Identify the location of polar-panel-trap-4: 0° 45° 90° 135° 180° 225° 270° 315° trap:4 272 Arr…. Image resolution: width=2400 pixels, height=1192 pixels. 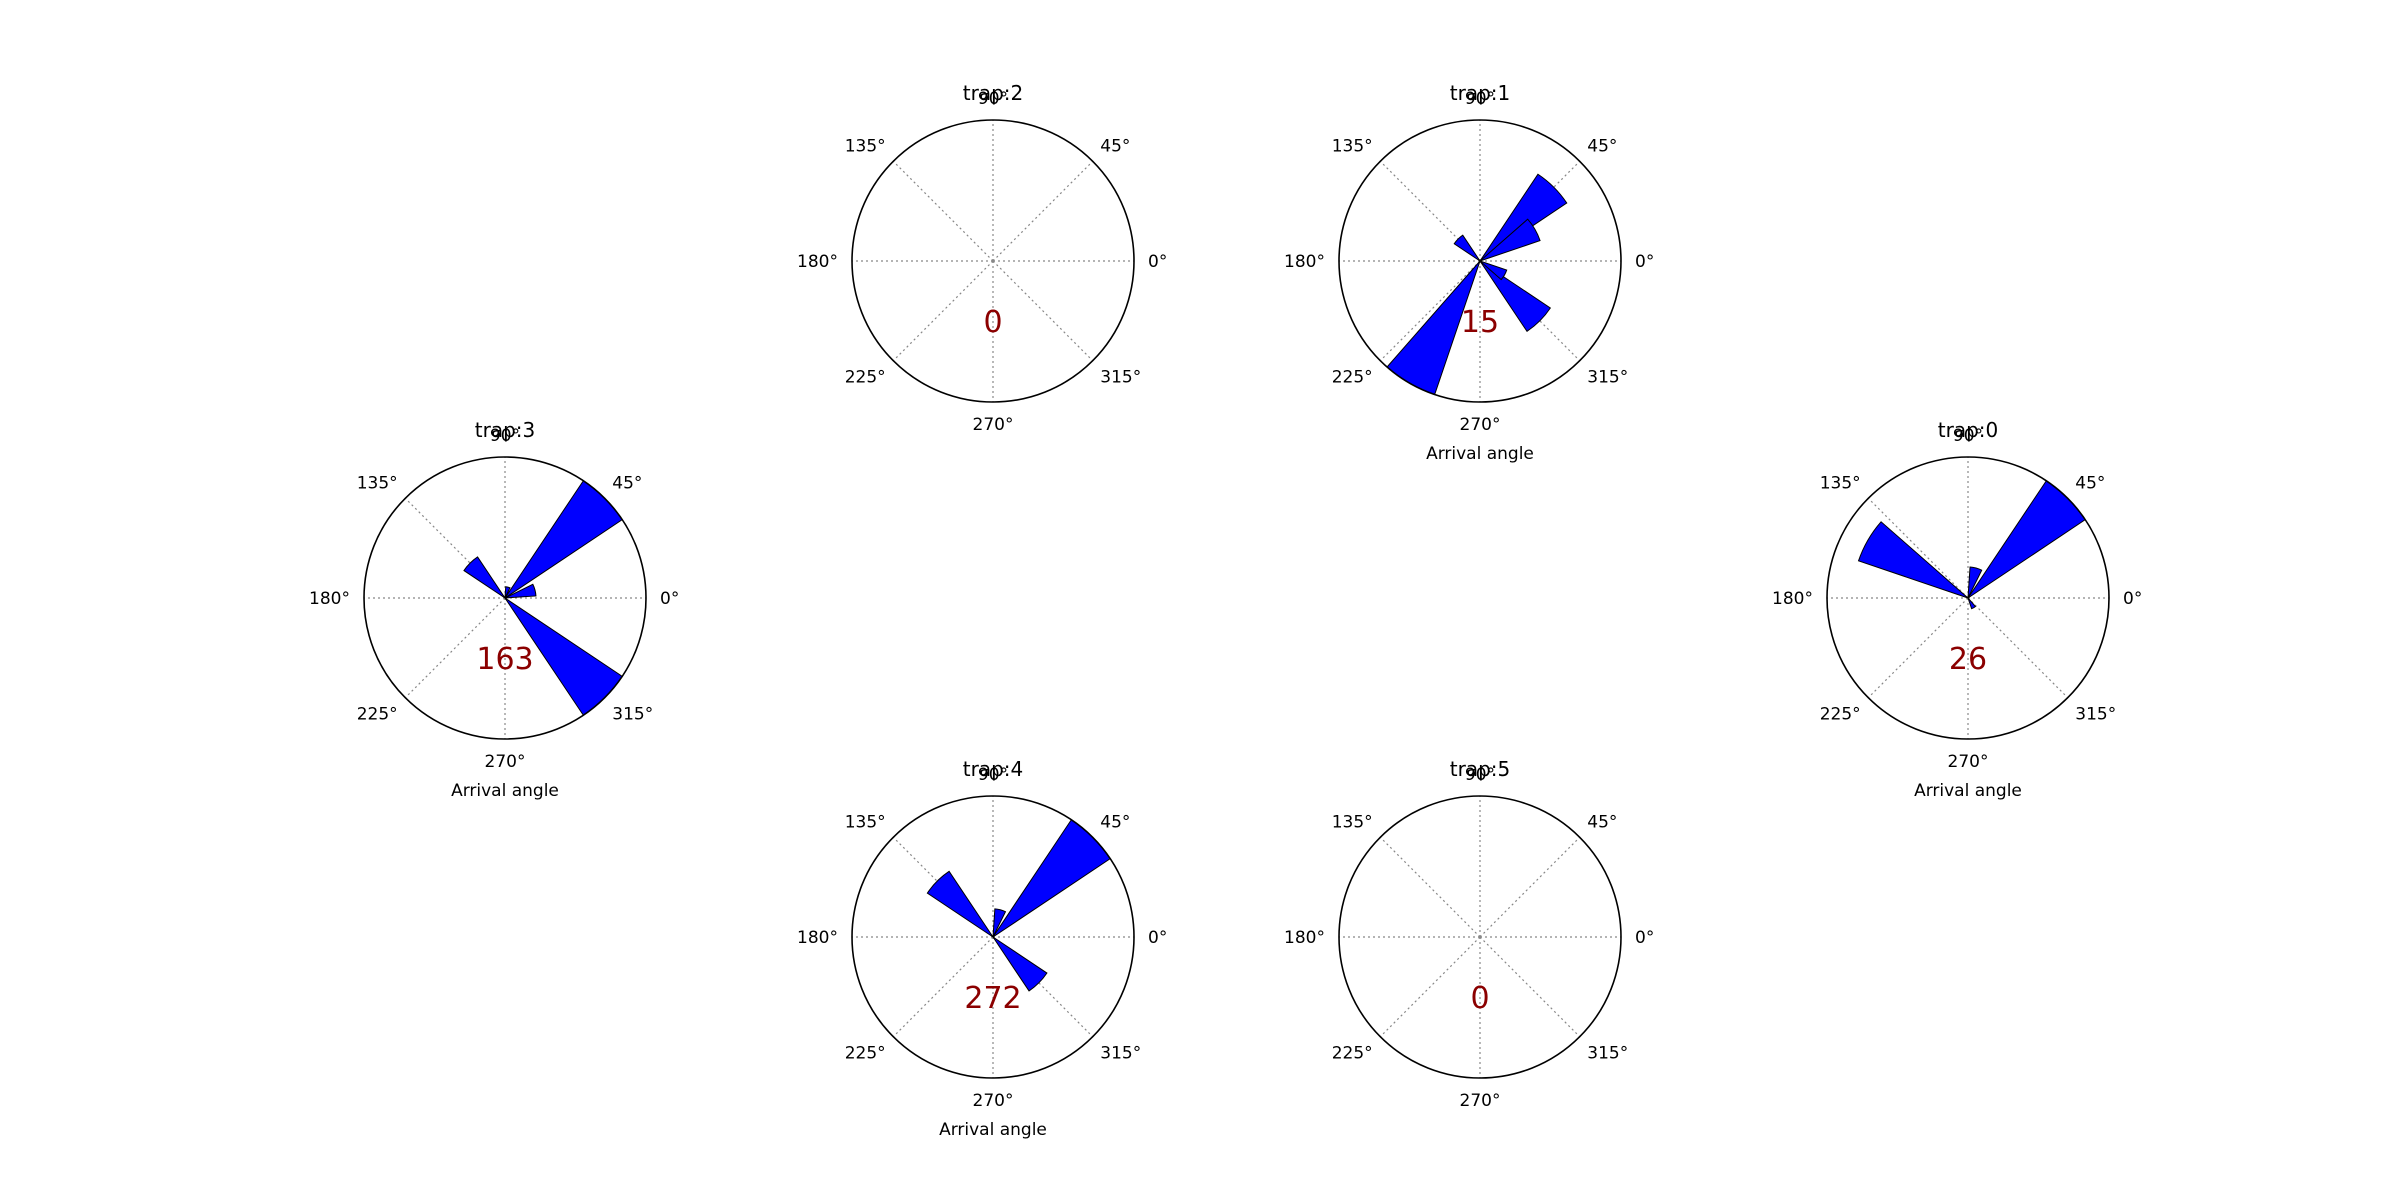
(982, 948).